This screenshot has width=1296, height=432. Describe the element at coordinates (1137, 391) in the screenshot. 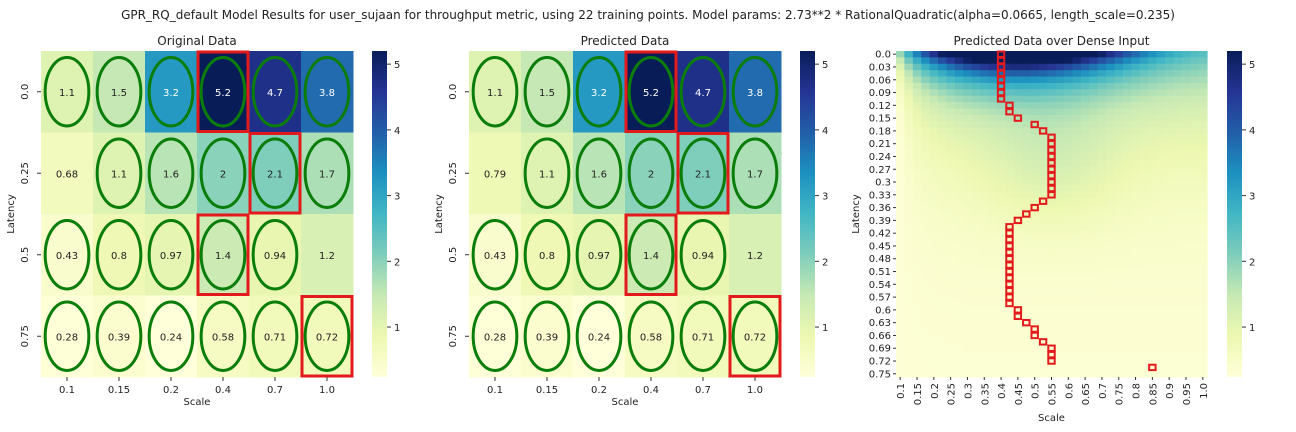

I see `x-tick-label: 0.8` at that location.